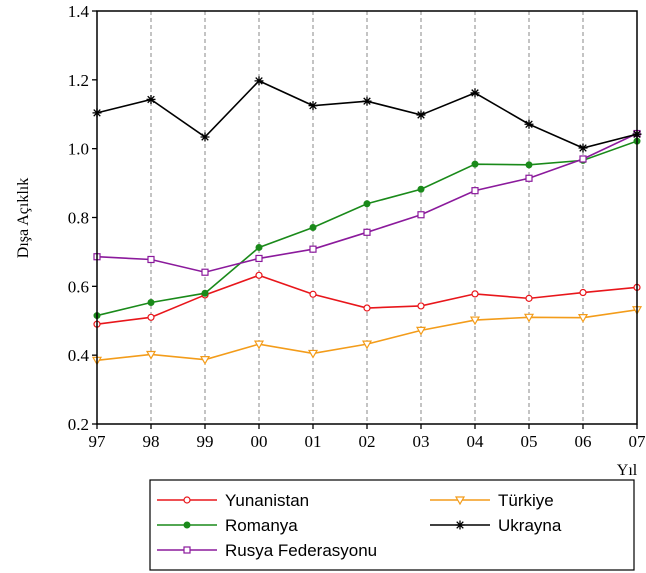 This screenshot has height=573, width=646. Describe the element at coordinates (98, 441) in the screenshot. I see `x-tick-label: 97` at that location.